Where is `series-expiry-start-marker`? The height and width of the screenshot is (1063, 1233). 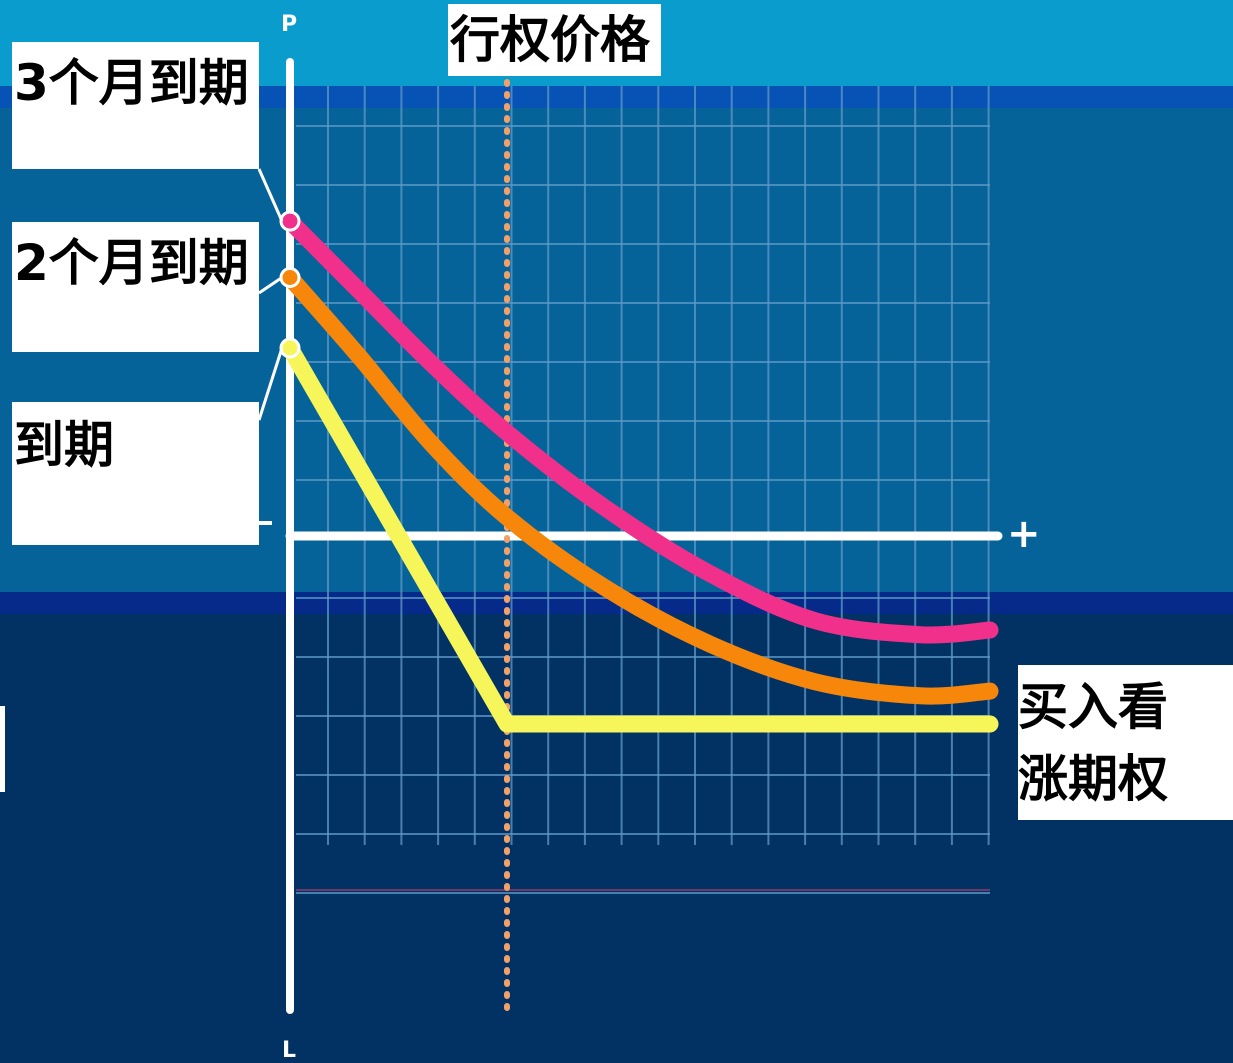 series-expiry-start-marker is located at coordinates (290, 348).